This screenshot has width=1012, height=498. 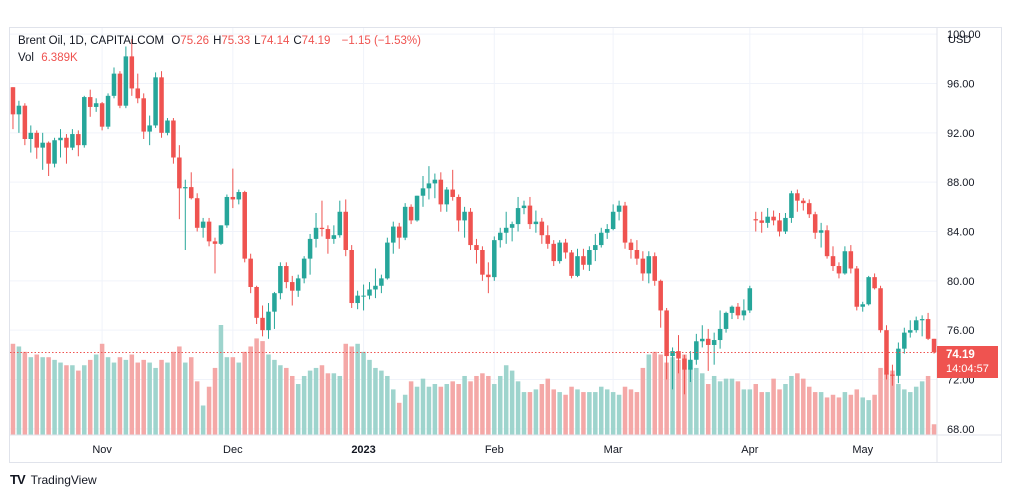 I want to click on ohlc-key-o: O, so click(x=176, y=41).